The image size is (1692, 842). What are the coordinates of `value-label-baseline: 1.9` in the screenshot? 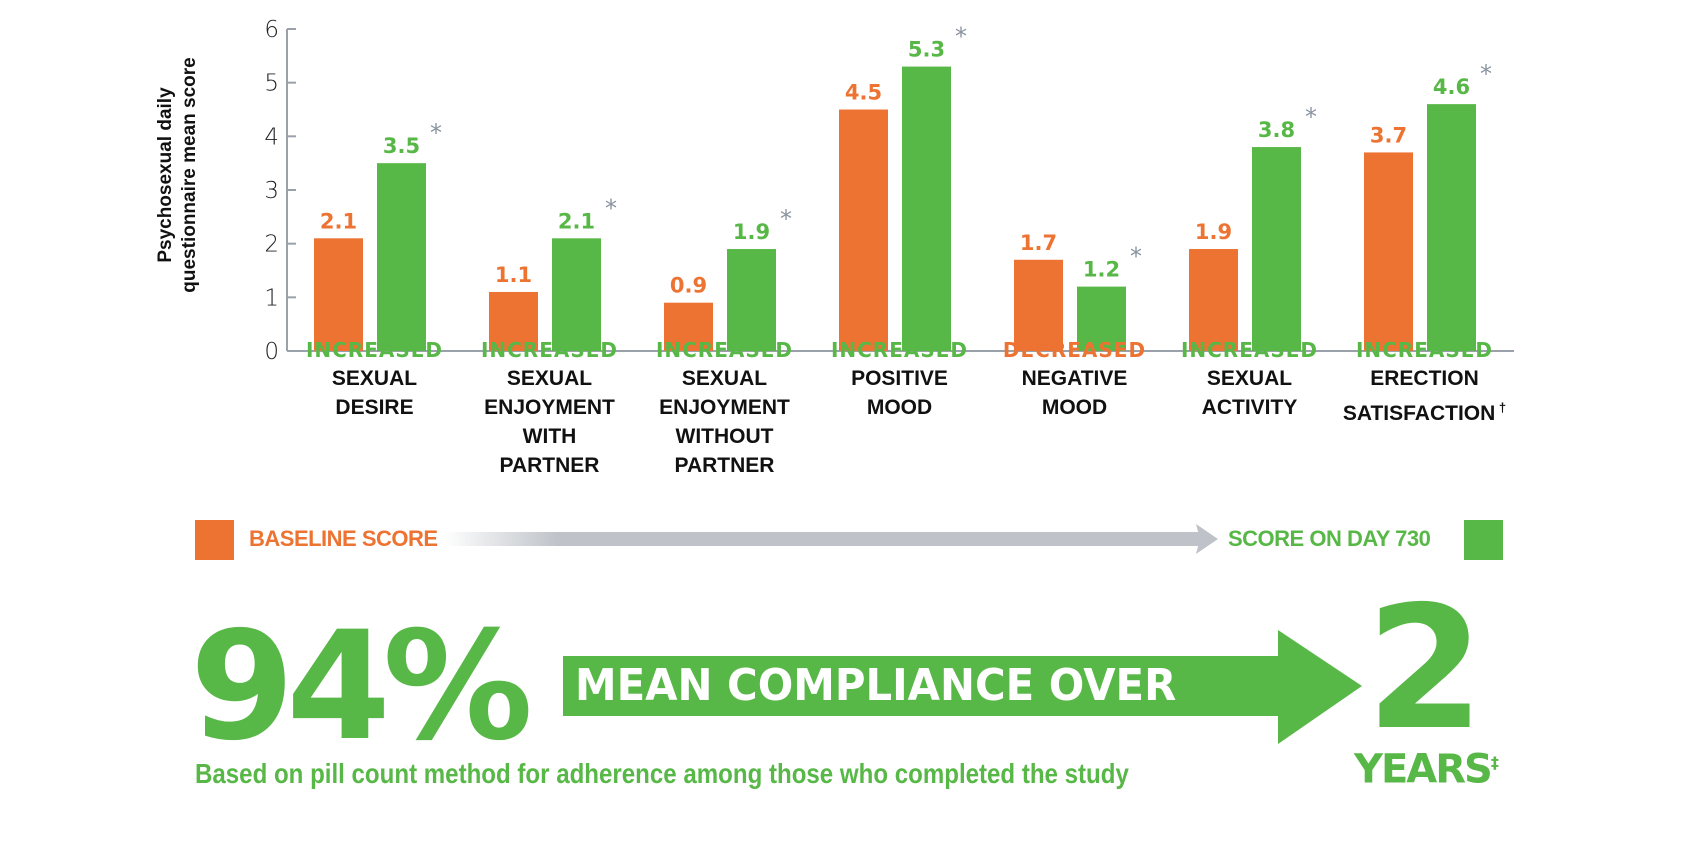 It's located at (1213, 232).